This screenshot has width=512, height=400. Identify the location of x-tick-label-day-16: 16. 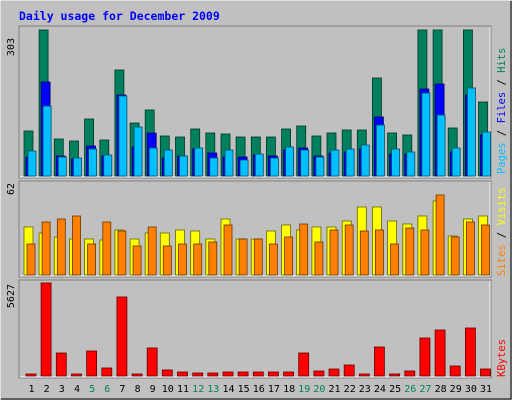
(259, 389).